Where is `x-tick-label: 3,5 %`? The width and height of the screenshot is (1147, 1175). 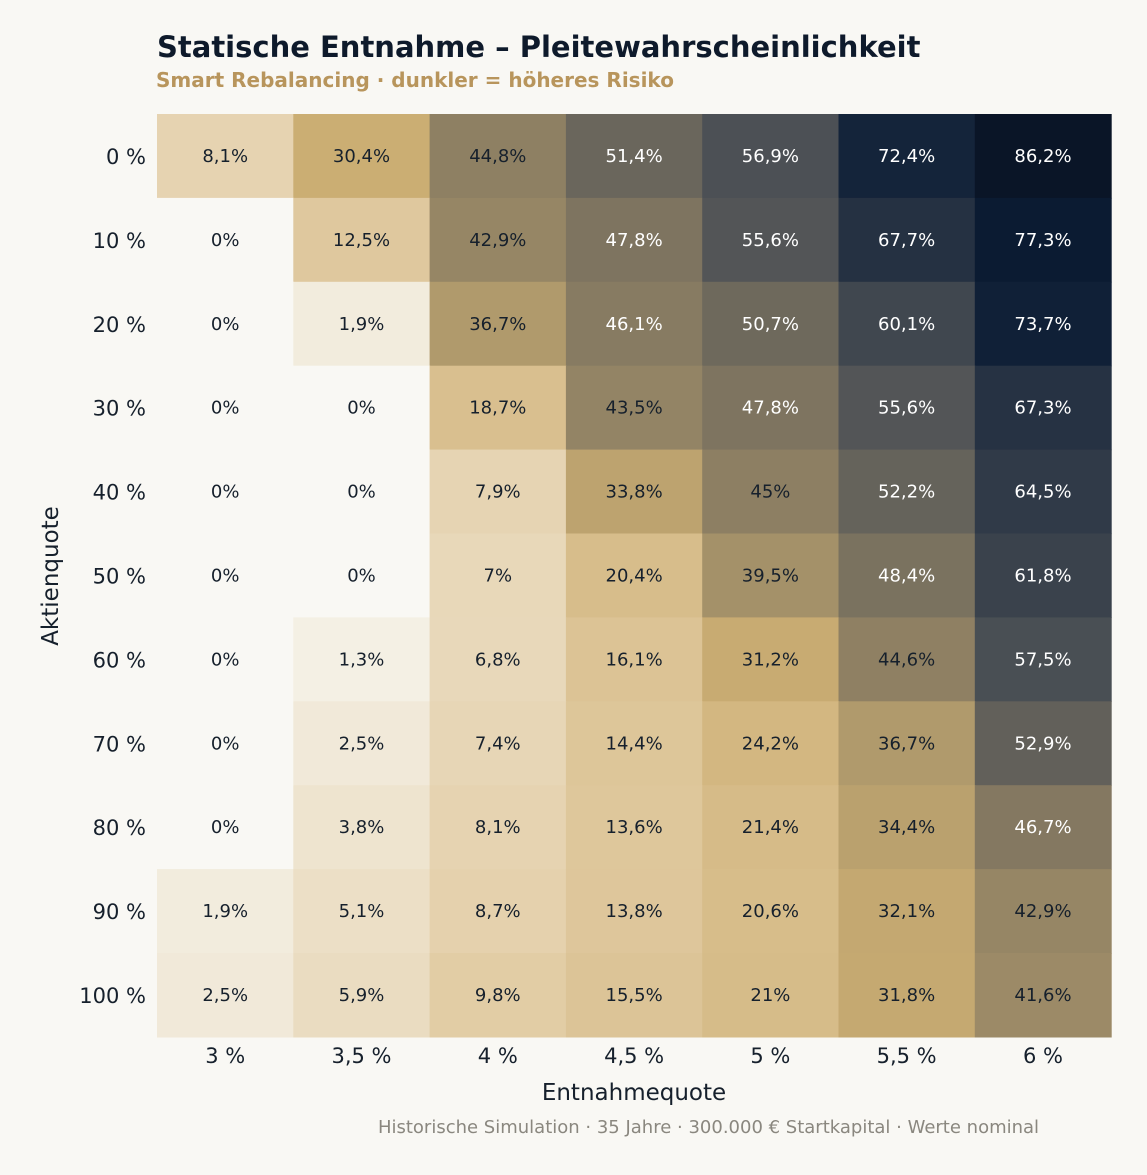
x-tick-label: 3,5 % is located at coordinates (361, 1056).